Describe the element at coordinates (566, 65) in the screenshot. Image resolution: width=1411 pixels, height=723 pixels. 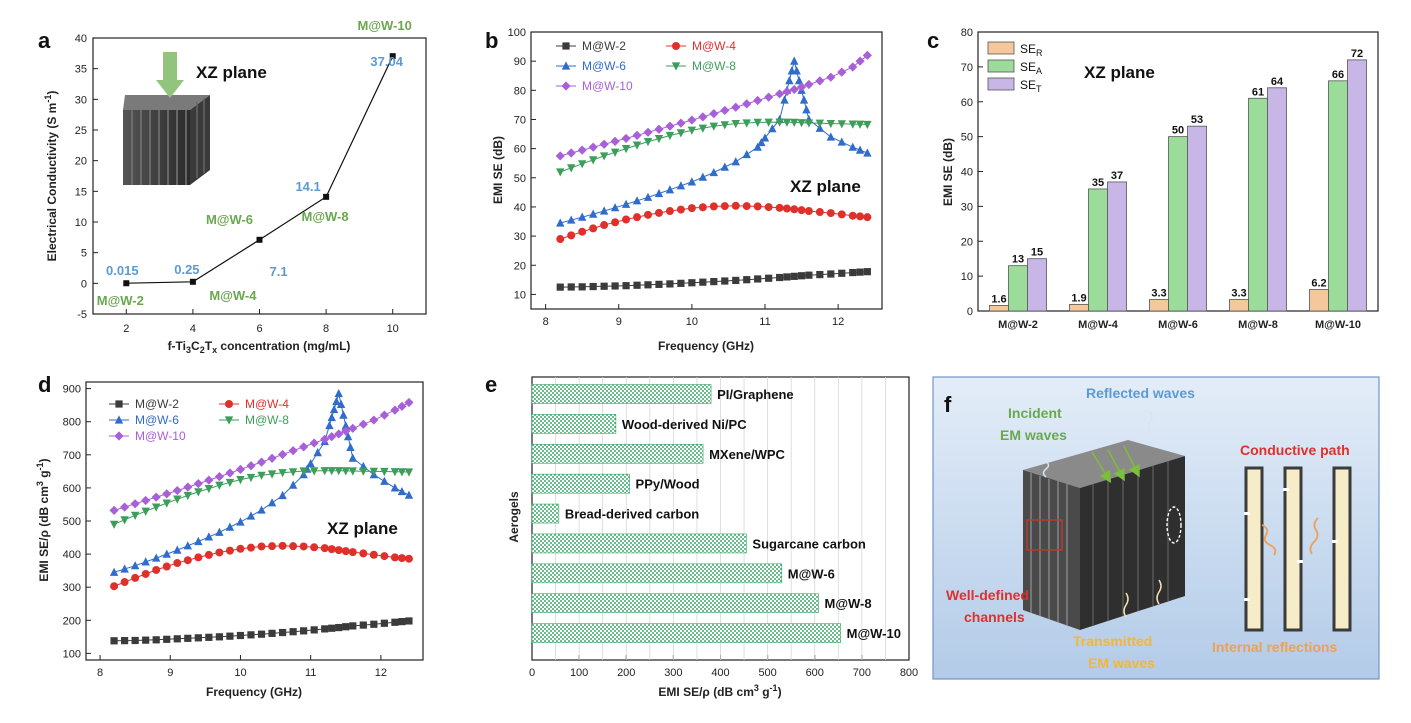
I see `legend-marker` at that location.